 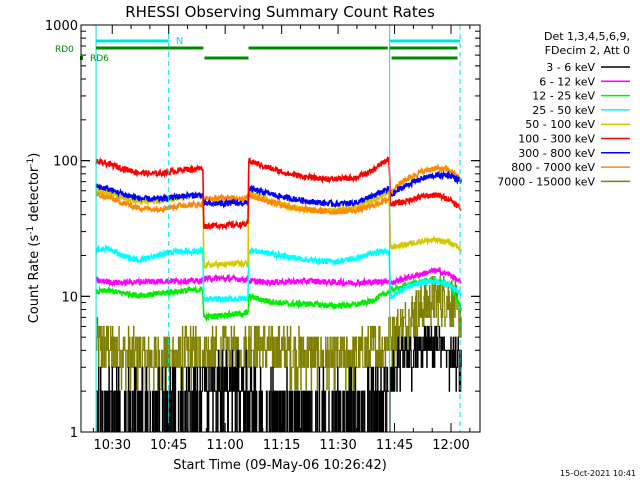 I want to click on y-axis-label: Count Rate (s-1 detector-1), so click(x=34, y=238).